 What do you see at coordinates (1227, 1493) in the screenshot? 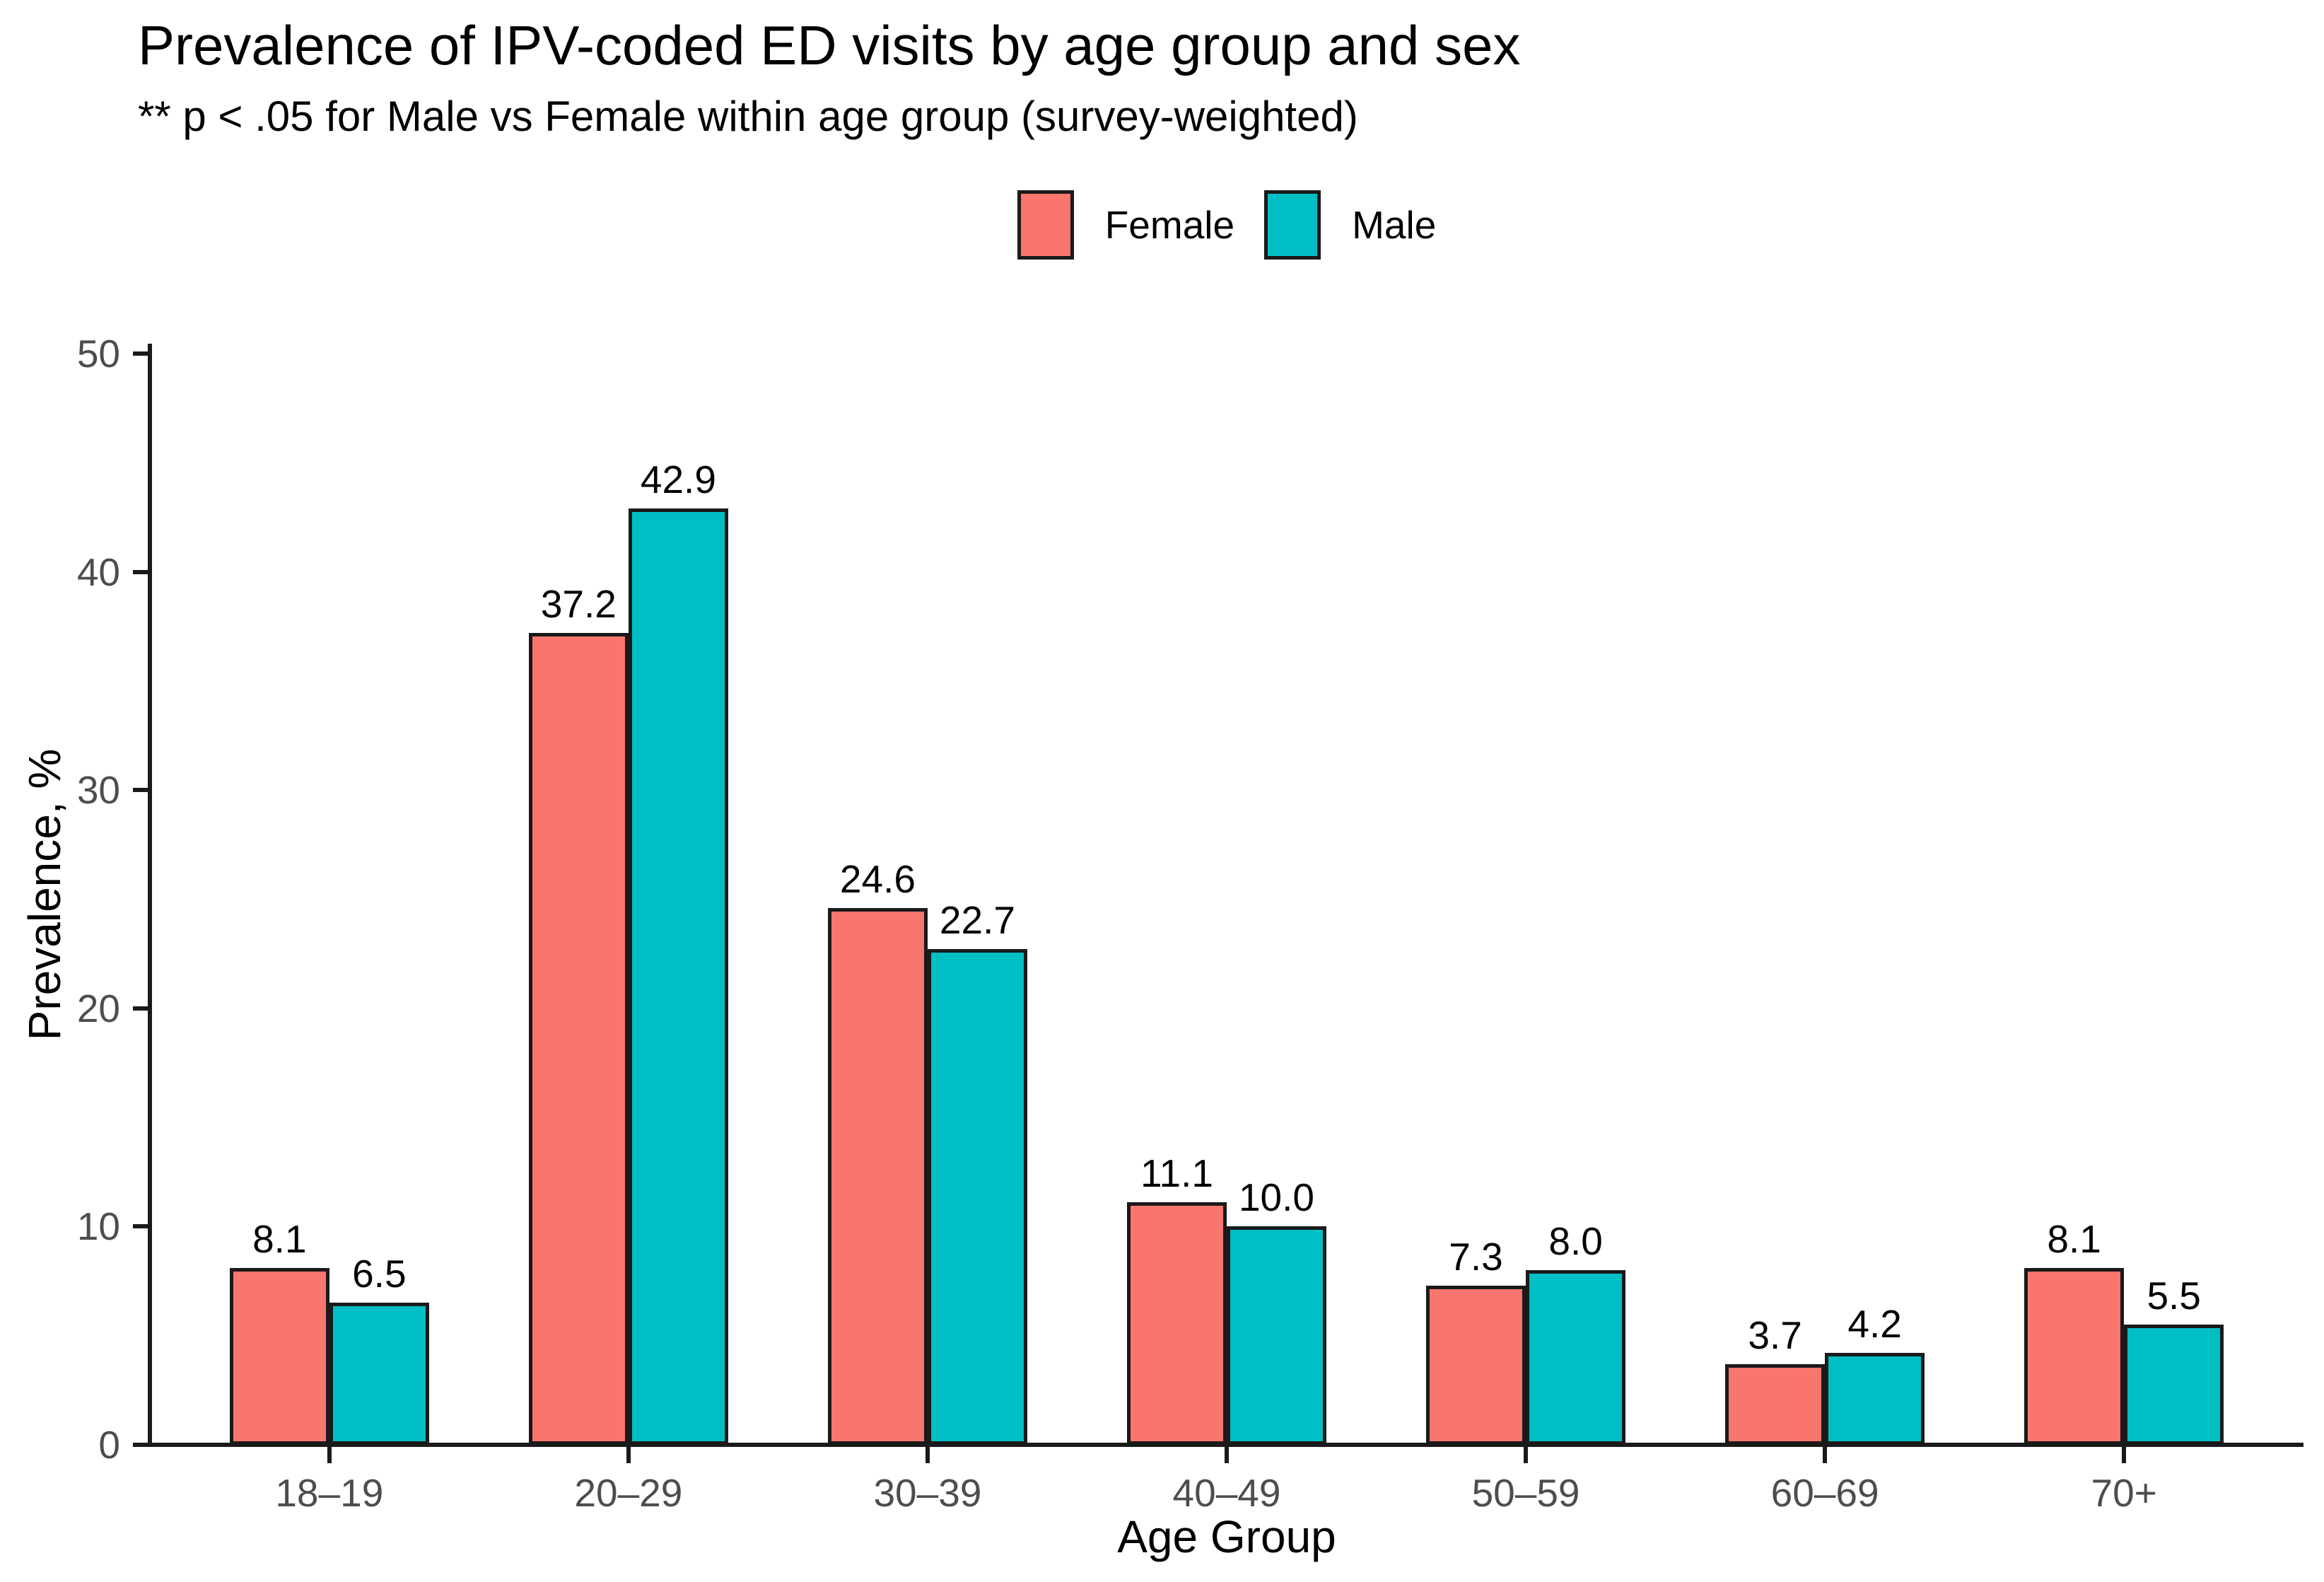
I see `x-tick-label: 40–49` at bounding box center [1227, 1493].